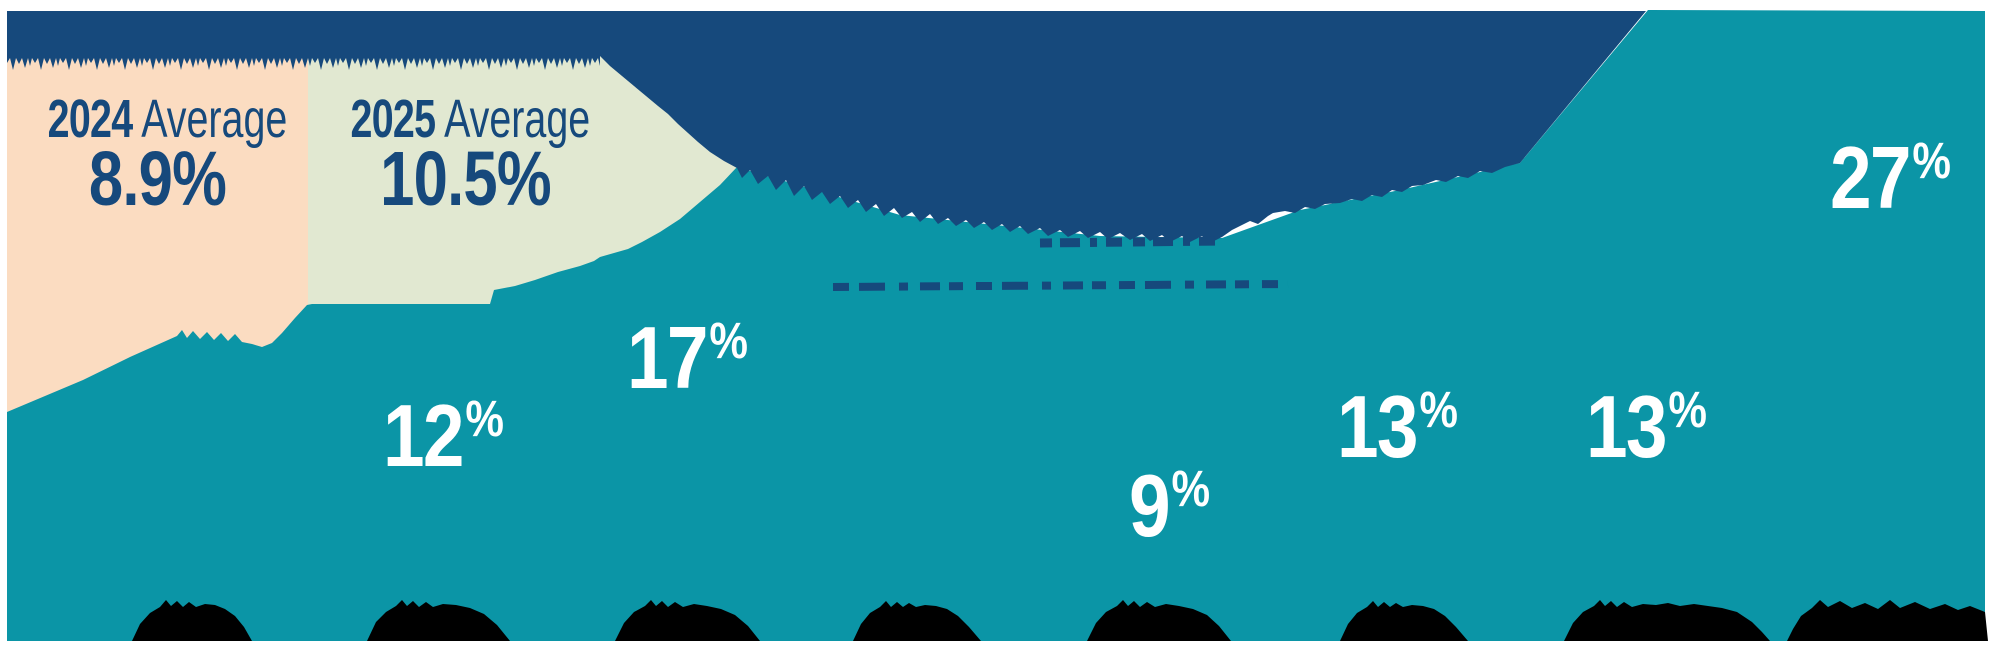 The width and height of the screenshot is (2000, 671). Describe the element at coordinates (214, 119) in the screenshot. I see `average-2024-word: Average` at that location.